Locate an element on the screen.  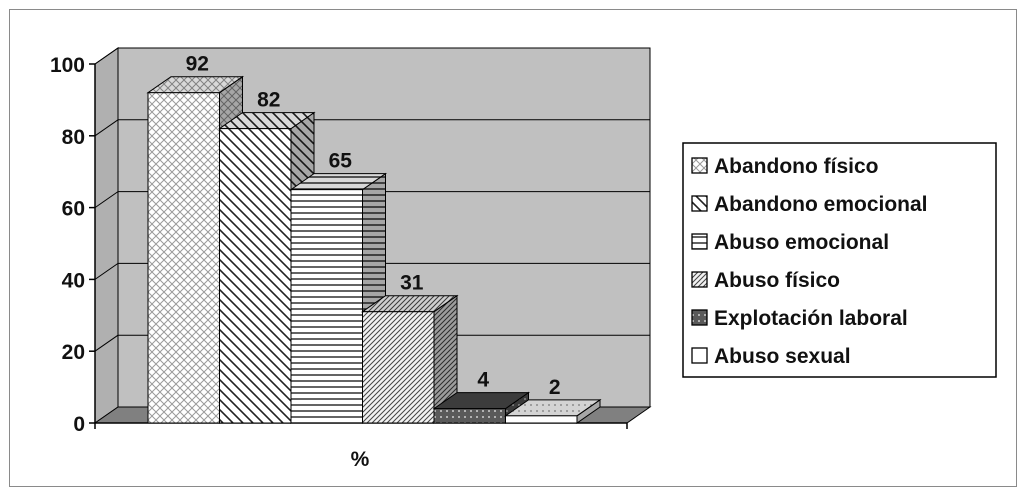
legend-item-abuso-fisico: Abuso físico is located at coordinates (765, 280).